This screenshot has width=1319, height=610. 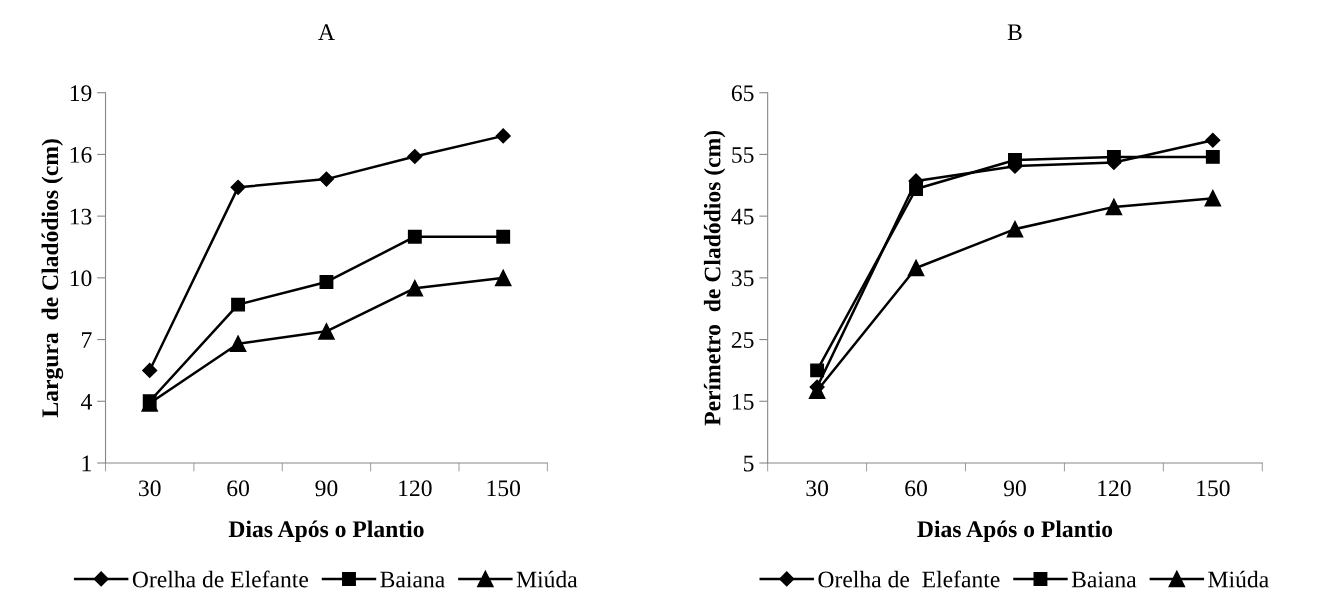 What do you see at coordinates (81, 154) in the screenshot?
I see `y-tick-label: 16` at bounding box center [81, 154].